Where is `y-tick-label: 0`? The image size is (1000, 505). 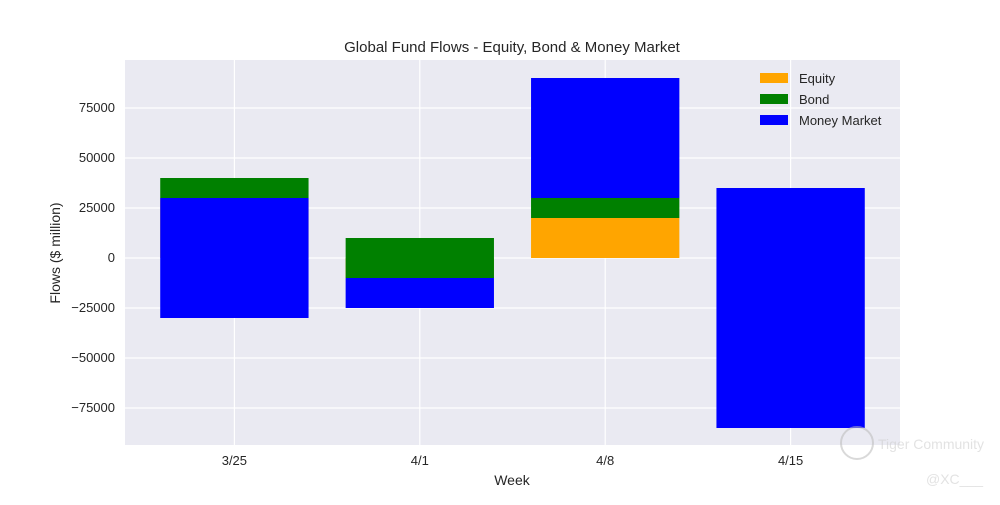
y-tick-label: 0 is located at coordinates (111, 257).